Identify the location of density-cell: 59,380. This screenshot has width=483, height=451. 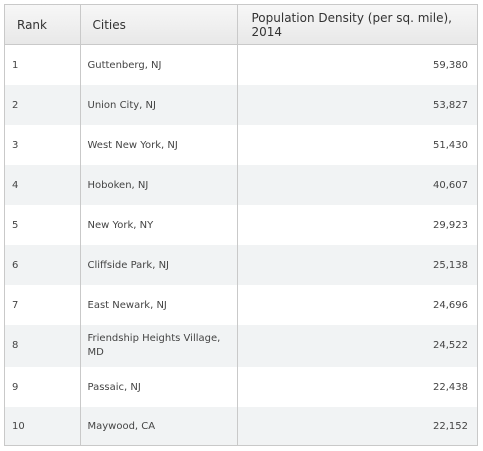
(357, 64).